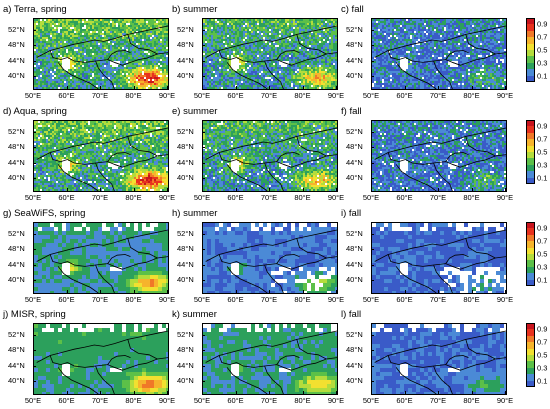  I want to click on aod-field-seawifs-fall, so click(439, 258).